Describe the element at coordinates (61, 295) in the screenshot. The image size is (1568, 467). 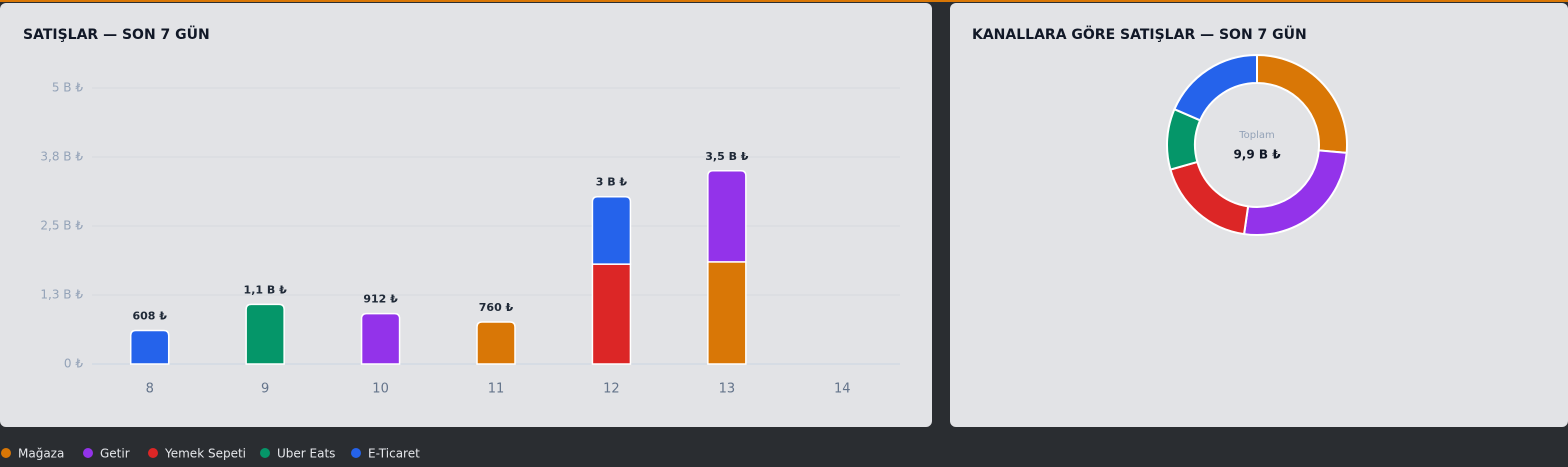
I see `y-tick-label: 1,3 B ₺` at that location.